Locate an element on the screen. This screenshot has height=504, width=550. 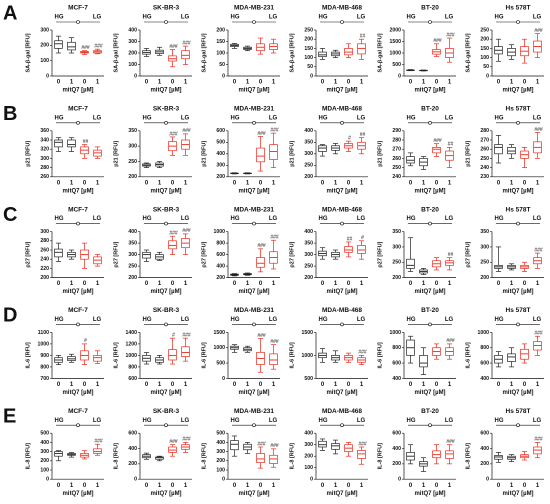
significance-label: ## is located at coordinates (350, 239).